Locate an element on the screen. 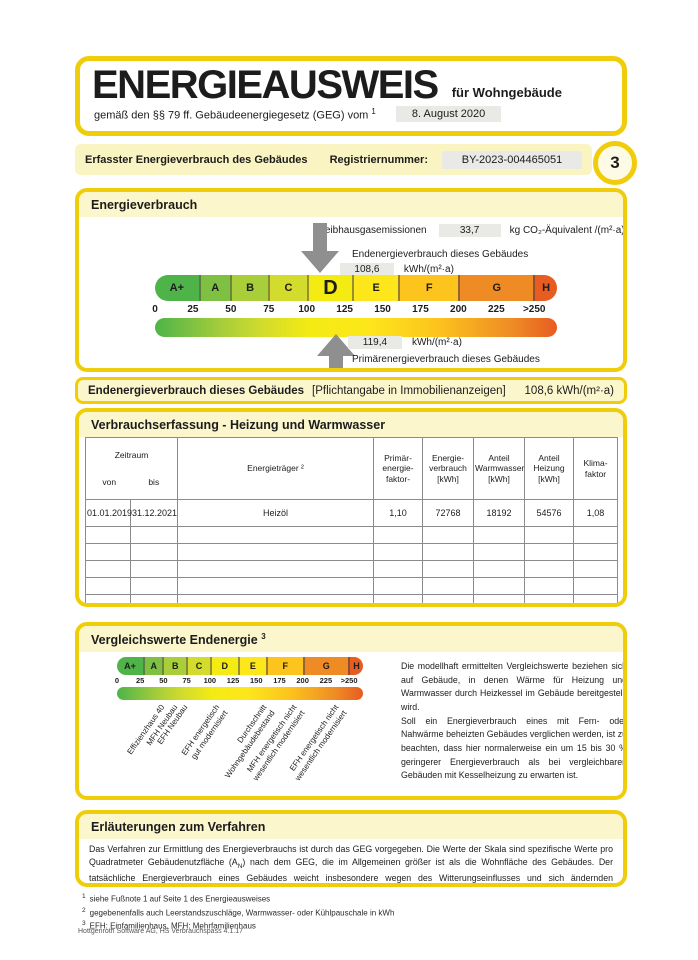 The height and width of the screenshot is (960, 698). col-header-von: von is located at coordinates (109, 481).